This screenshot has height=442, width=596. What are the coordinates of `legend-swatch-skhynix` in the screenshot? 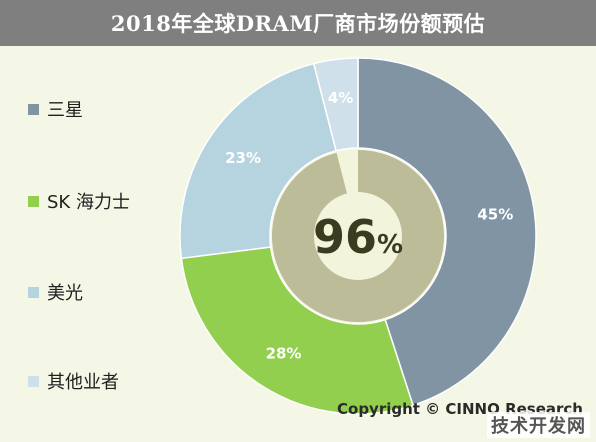 It's located at (33, 201).